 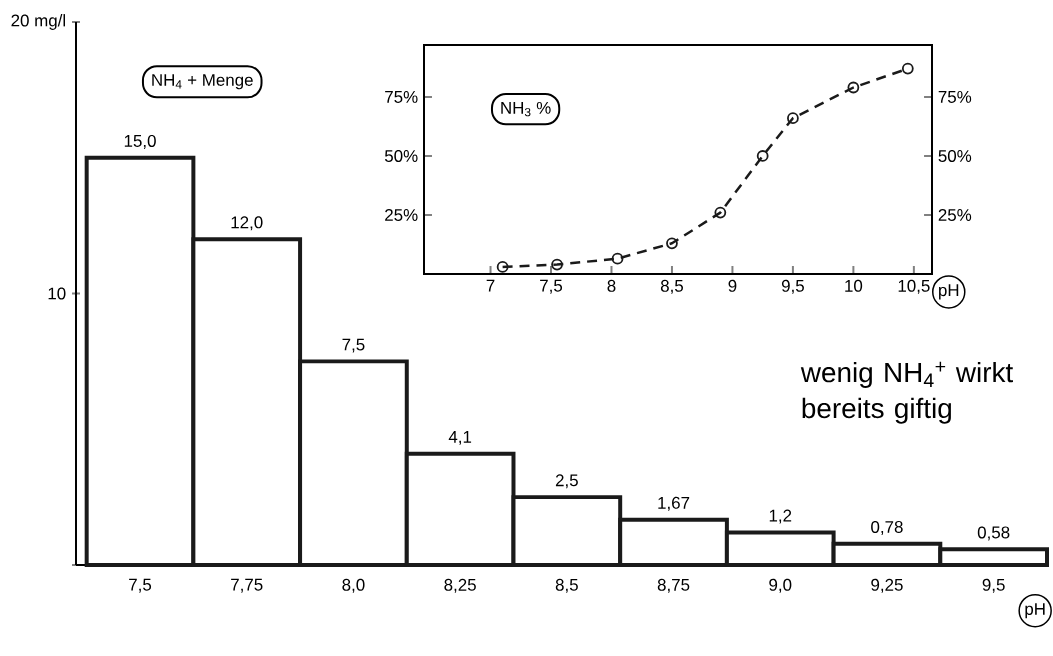 I want to click on x-tick-label: 8,0, so click(x=353, y=585).